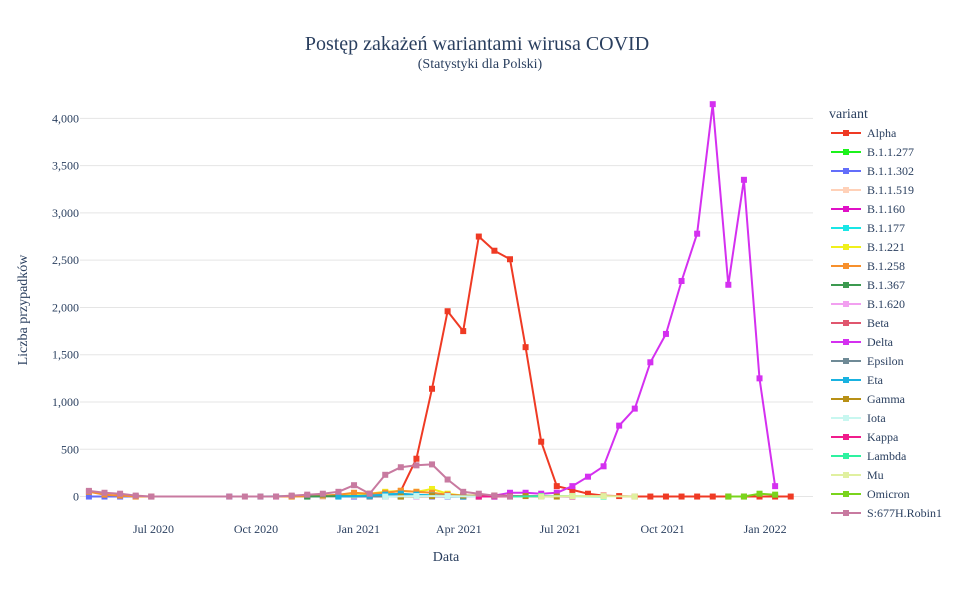  Describe the element at coordinates (560, 529) in the screenshot. I see `x-tick-label: Jul 2021` at that location.